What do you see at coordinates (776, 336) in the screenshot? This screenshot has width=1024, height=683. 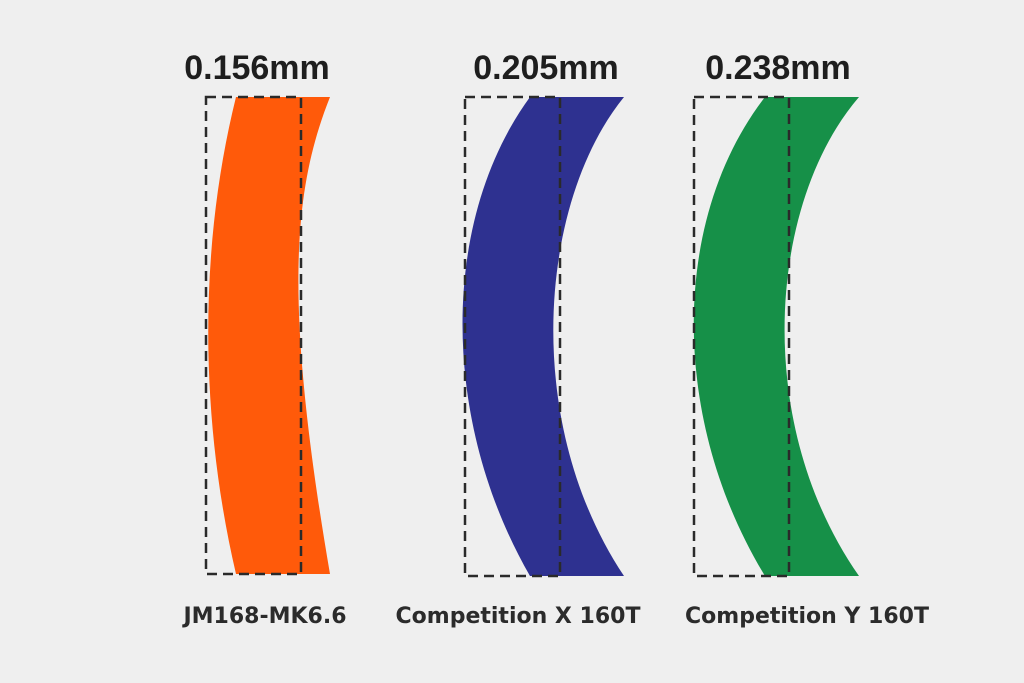 I see `lens-profile-green` at bounding box center [776, 336].